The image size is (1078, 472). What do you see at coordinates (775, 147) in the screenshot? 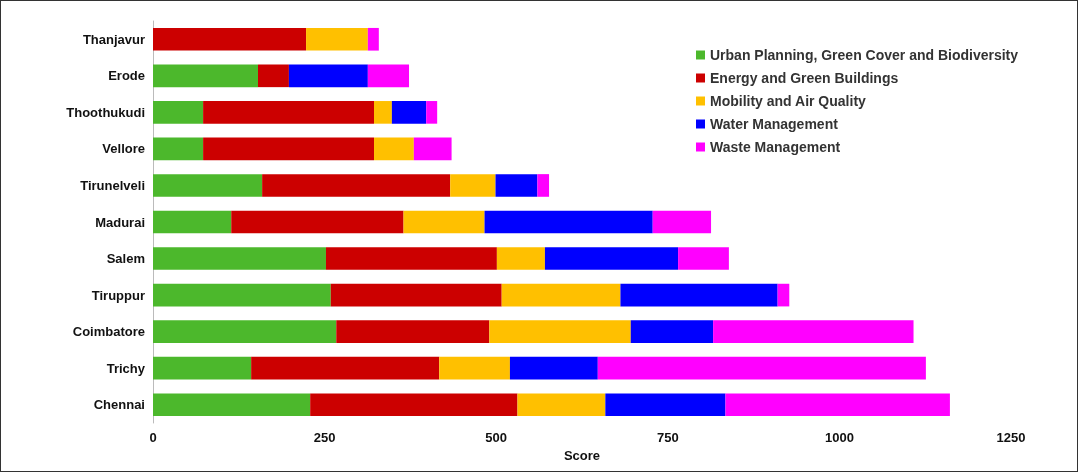
I see `legend-label: Waste Management` at bounding box center [775, 147].